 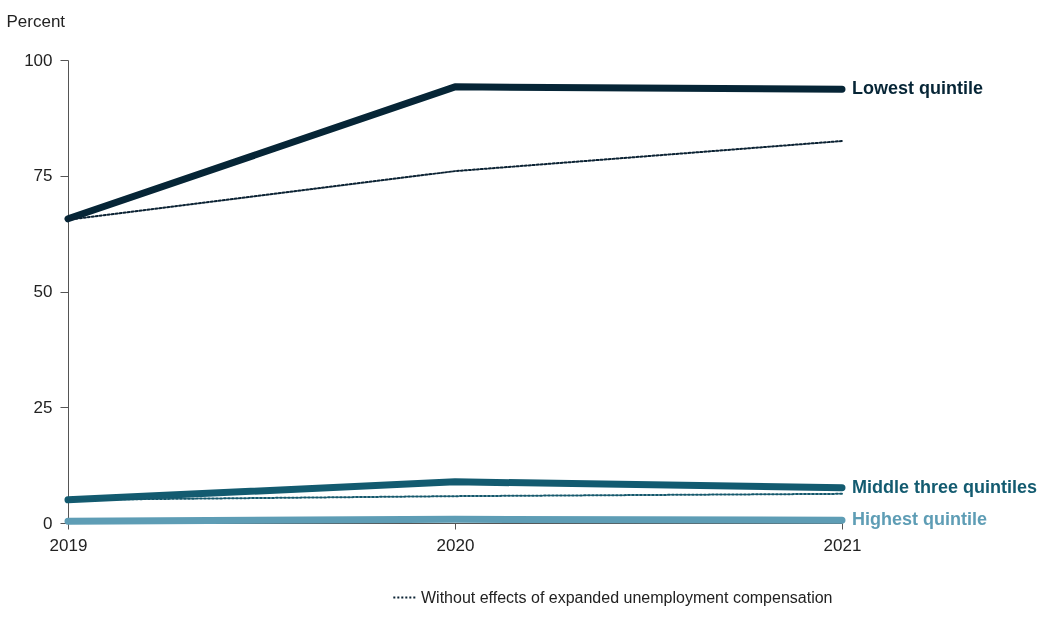 I want to click on y-tick-label: 50, so click(x=43, y=291).